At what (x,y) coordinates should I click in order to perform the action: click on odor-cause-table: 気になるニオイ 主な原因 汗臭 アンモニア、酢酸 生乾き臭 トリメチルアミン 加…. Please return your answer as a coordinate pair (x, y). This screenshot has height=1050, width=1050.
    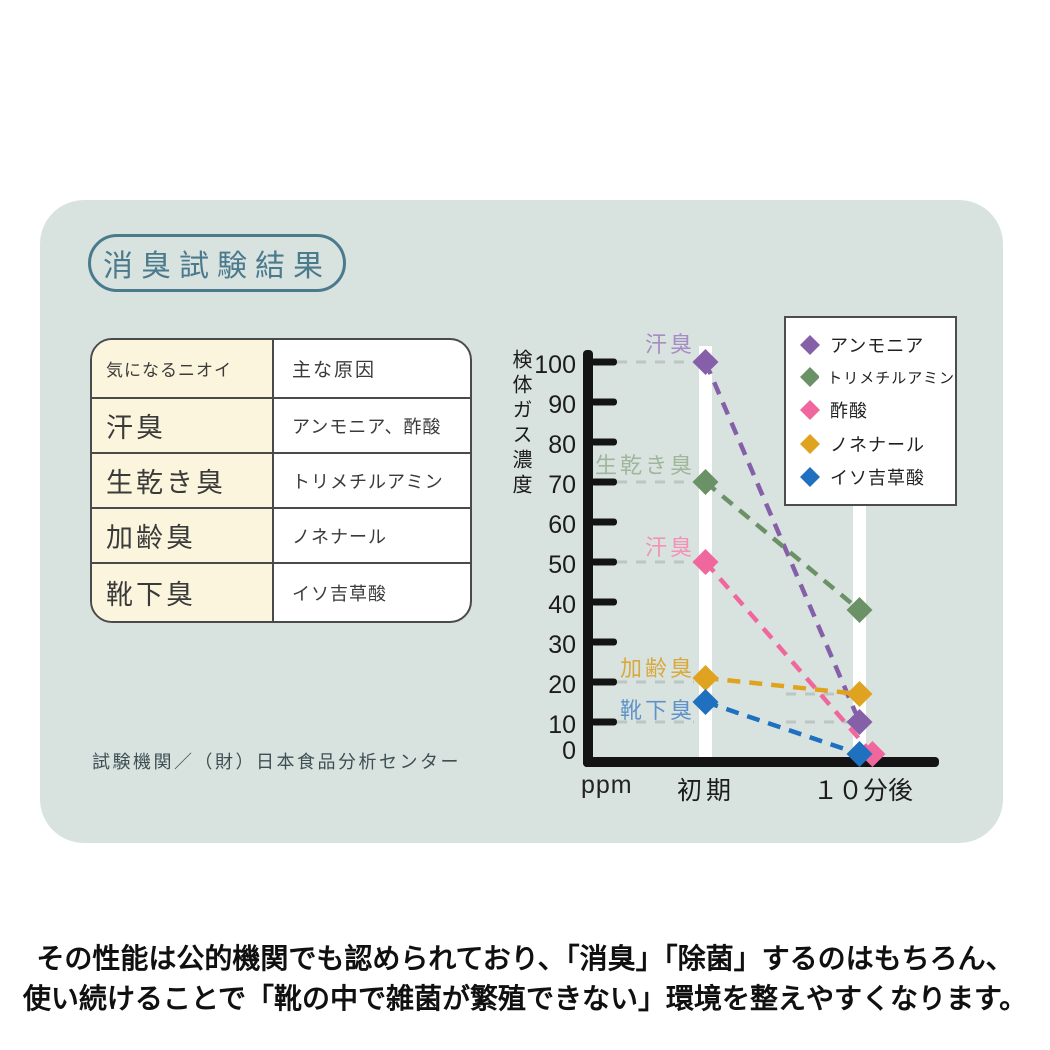
    Looking at the image, I should click on (281, 480).